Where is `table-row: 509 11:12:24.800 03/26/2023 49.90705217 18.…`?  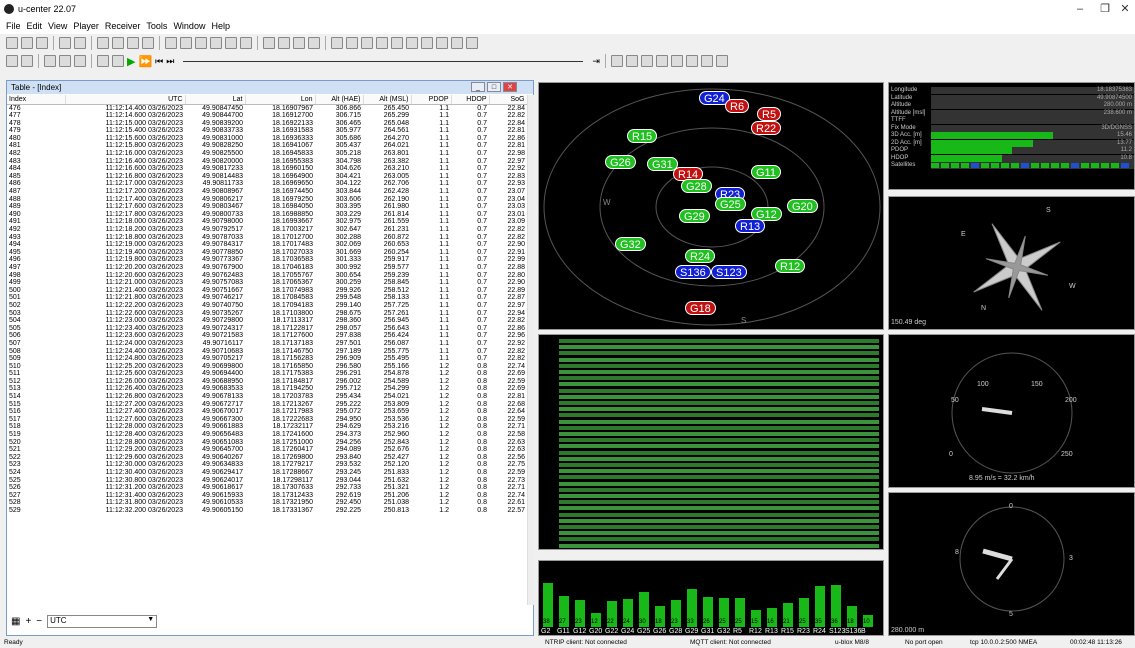 table-row: 509 11:12:24.800 03/26/2023 49.90705217 18.… is located at coordinates (267, 359).